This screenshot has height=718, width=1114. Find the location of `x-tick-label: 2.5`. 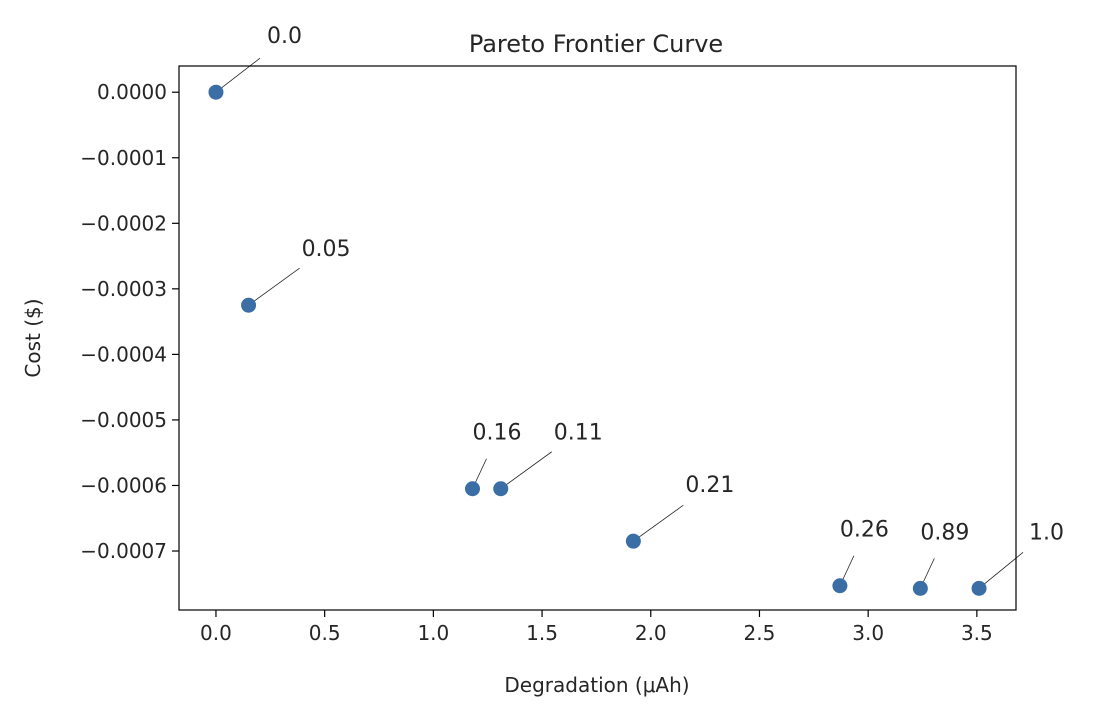

x-tick-label: 2.5 is located at coordinates (760, 633).